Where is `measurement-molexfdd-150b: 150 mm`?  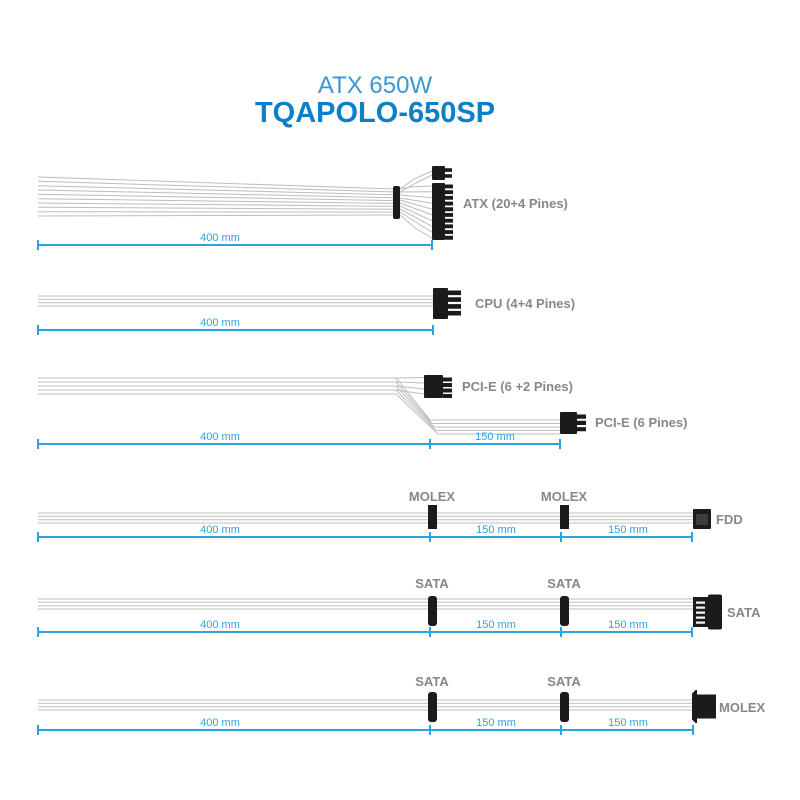 measurement-molexfdd-150b: 150 mm is located at coordinates (627, 533).